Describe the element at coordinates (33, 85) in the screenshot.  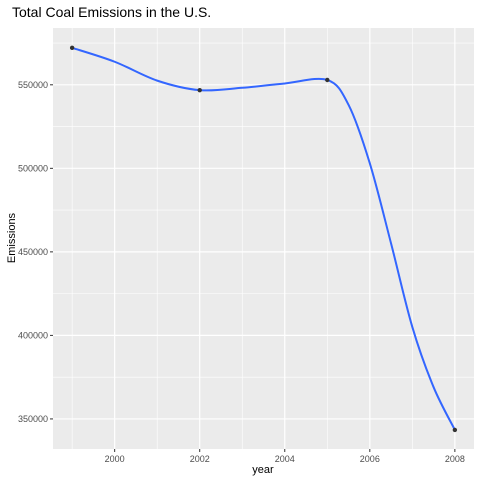
I see `y-tick-label: 550000` at that location.